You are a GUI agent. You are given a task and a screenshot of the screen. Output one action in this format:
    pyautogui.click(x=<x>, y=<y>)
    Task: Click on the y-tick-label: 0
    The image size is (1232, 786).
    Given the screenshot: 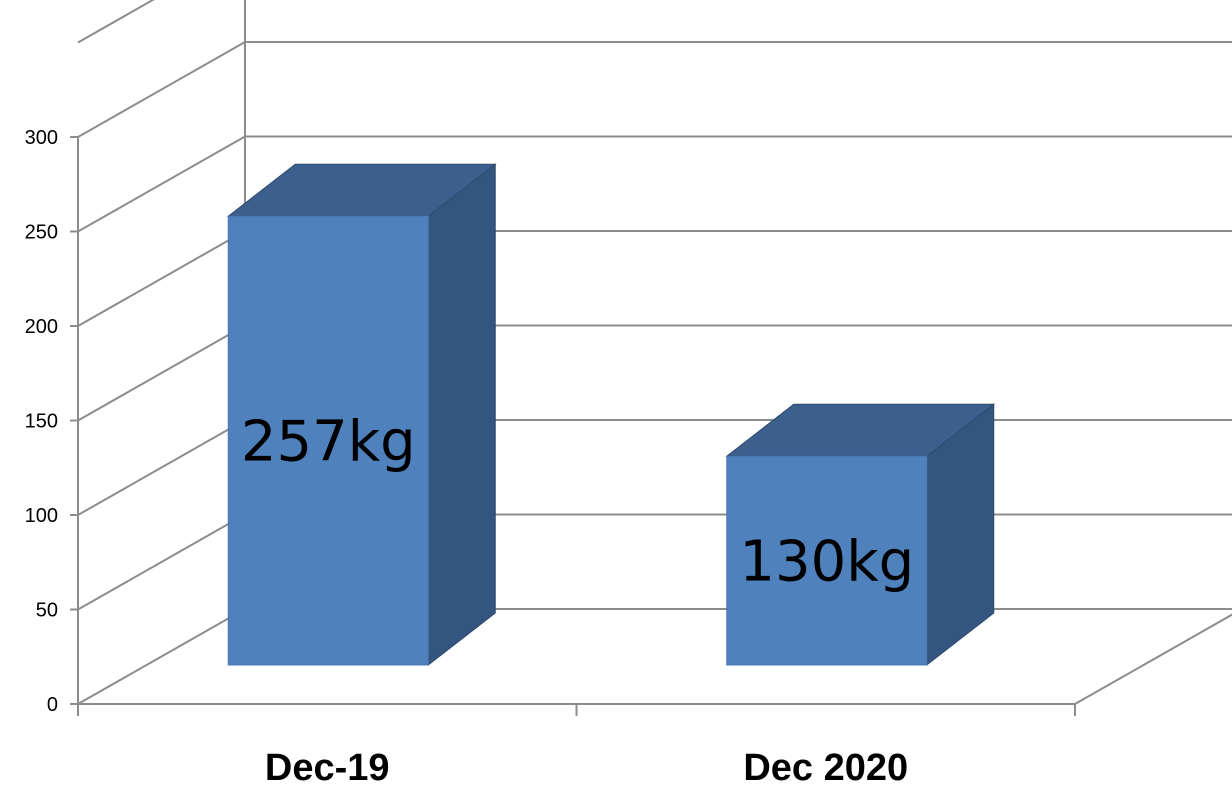 What is the action you would take?
    pyautogui.click(x=52, y=705)
    